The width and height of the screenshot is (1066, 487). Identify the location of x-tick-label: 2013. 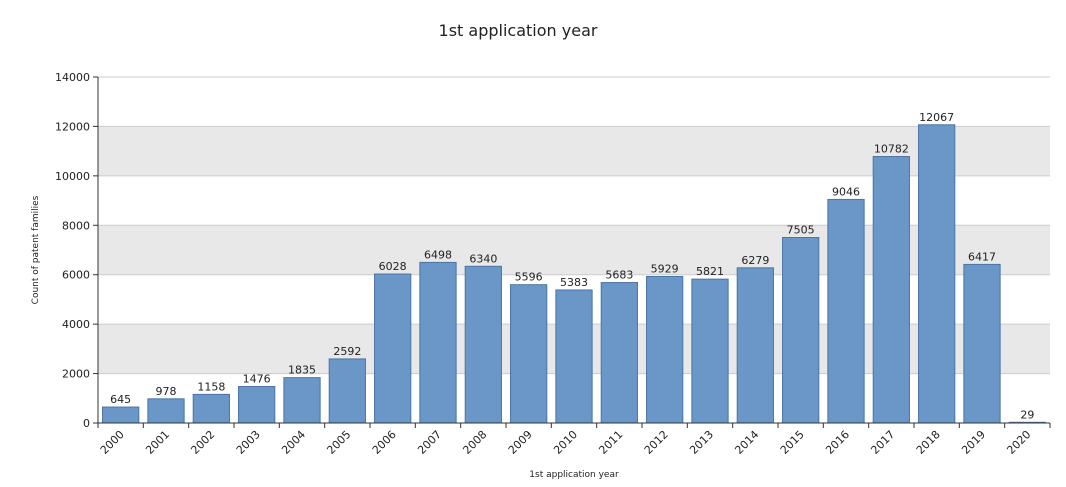
(701, 442).